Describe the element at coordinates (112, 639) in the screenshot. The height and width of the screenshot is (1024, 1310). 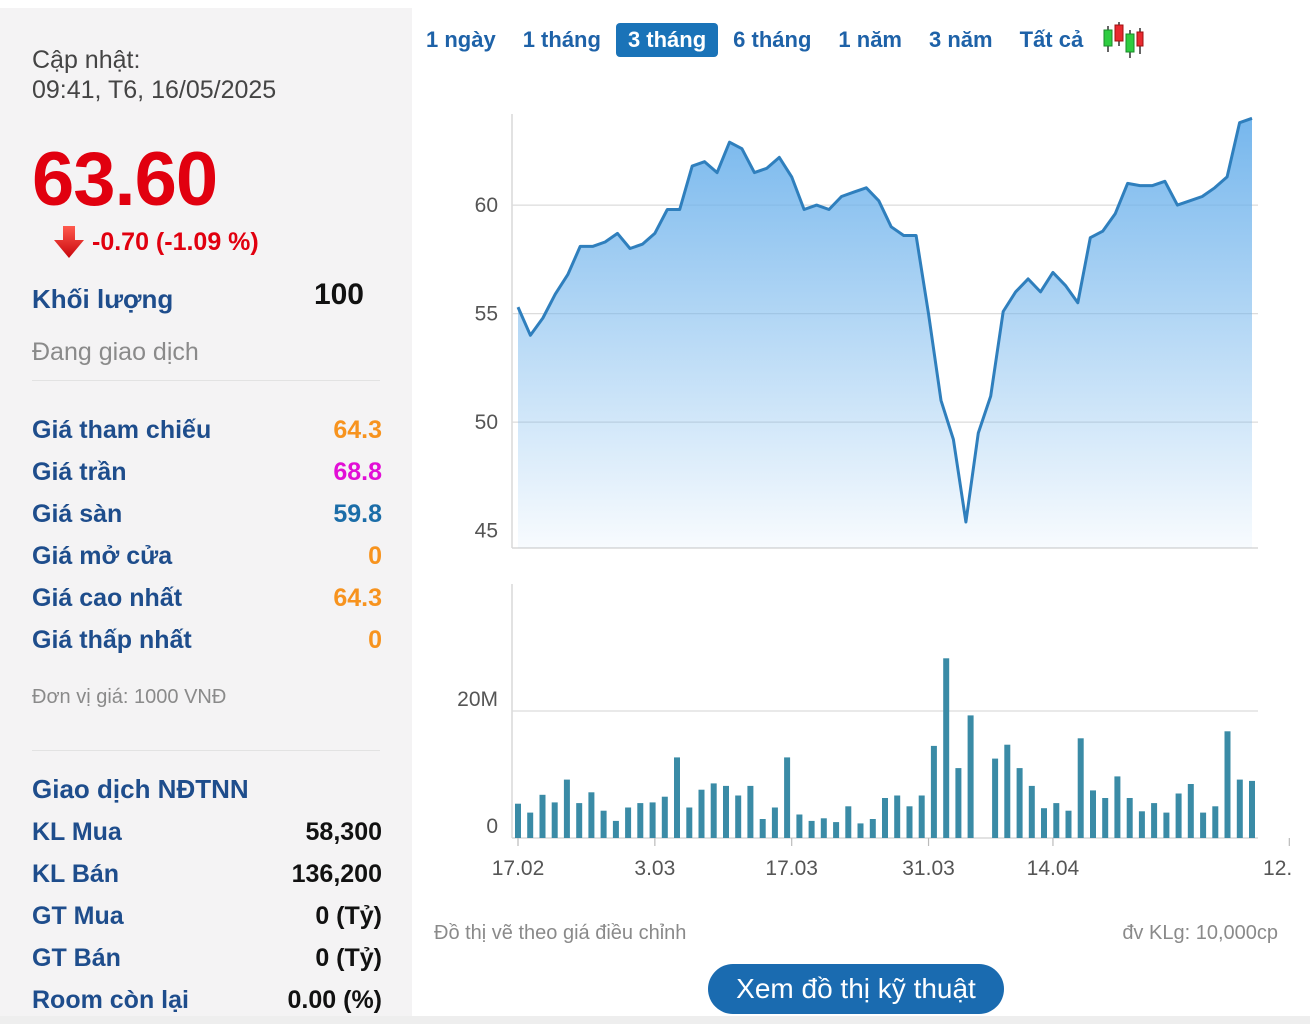
I see `stat-label: Giá thấp nhất` at that location.